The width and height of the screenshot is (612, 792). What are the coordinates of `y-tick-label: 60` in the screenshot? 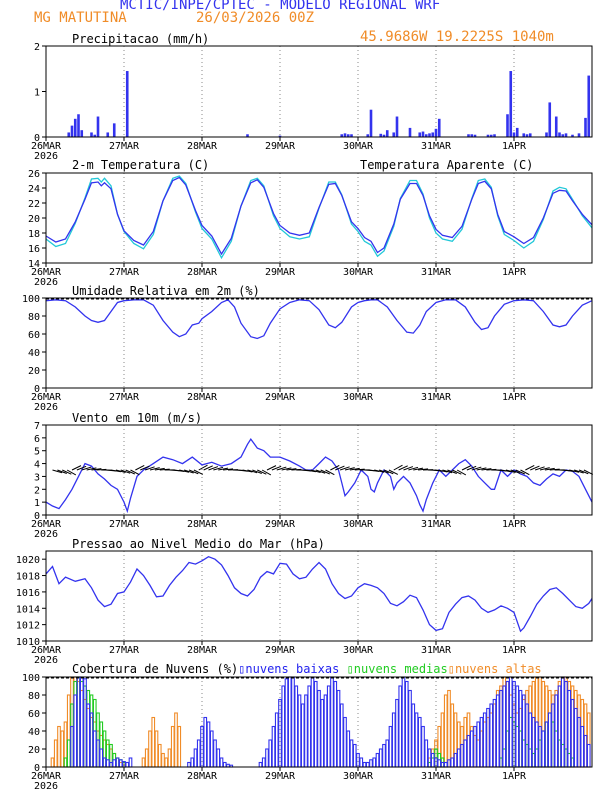 It's located at (34, 714).